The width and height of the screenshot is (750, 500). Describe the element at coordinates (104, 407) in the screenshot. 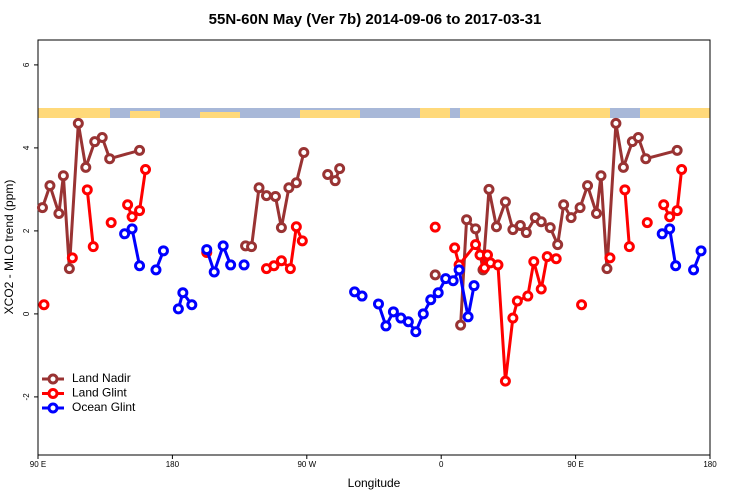

I see `legend-label: Ocean Glint` at that location.